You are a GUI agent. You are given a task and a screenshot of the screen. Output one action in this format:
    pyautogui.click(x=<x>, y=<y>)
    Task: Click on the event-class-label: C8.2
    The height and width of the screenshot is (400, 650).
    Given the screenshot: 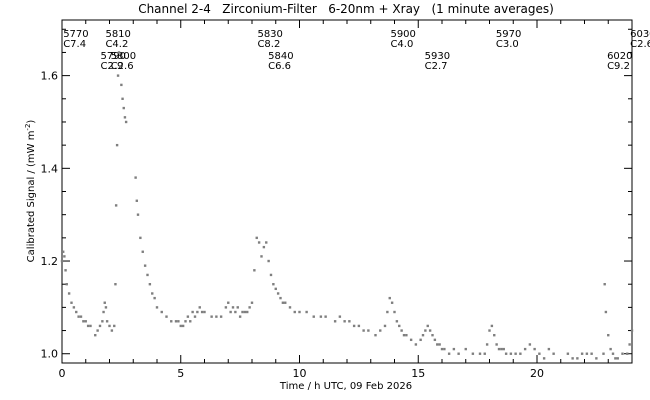 What is the action you would take?
    pyautogui.click(x=268, y=44)
    